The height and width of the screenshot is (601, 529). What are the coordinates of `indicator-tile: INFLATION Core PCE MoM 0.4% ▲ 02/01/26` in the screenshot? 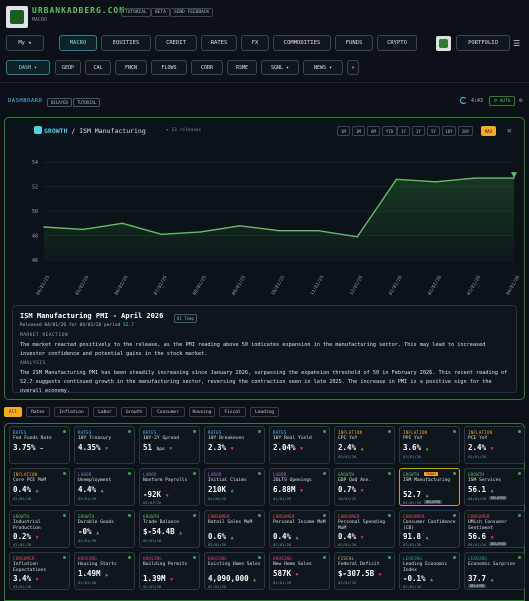 It's located at (39, 487).